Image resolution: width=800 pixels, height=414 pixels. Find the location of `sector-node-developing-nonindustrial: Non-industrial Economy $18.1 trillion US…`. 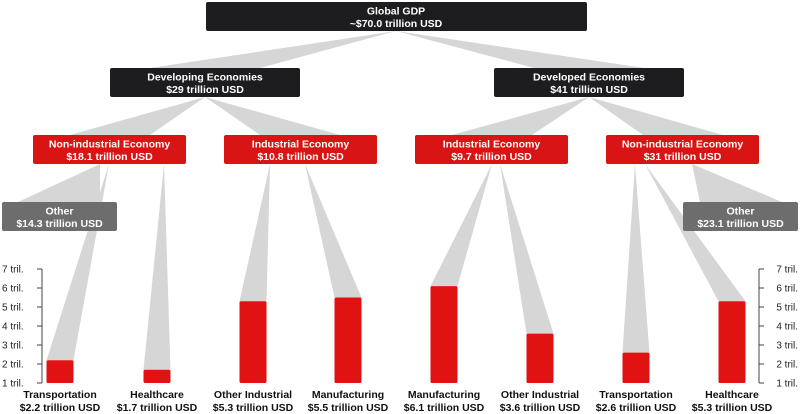

sector-node-developing-nonindustrial: Non-industrial Economy $18.1 trillion US… is located at coordinates (109, 149).